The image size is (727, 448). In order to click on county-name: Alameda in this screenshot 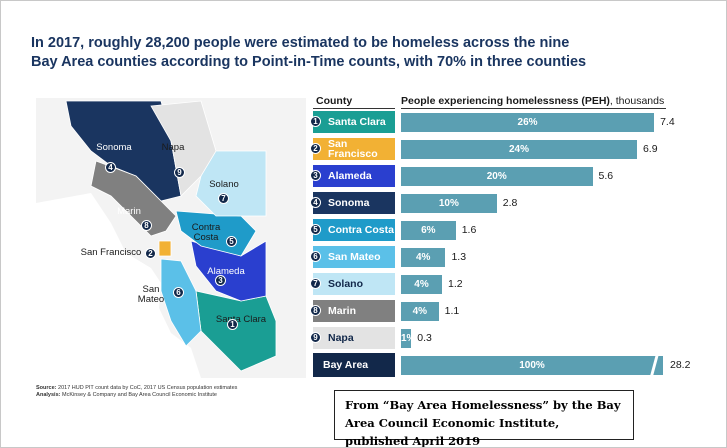, I will do `click(350, 176)`.